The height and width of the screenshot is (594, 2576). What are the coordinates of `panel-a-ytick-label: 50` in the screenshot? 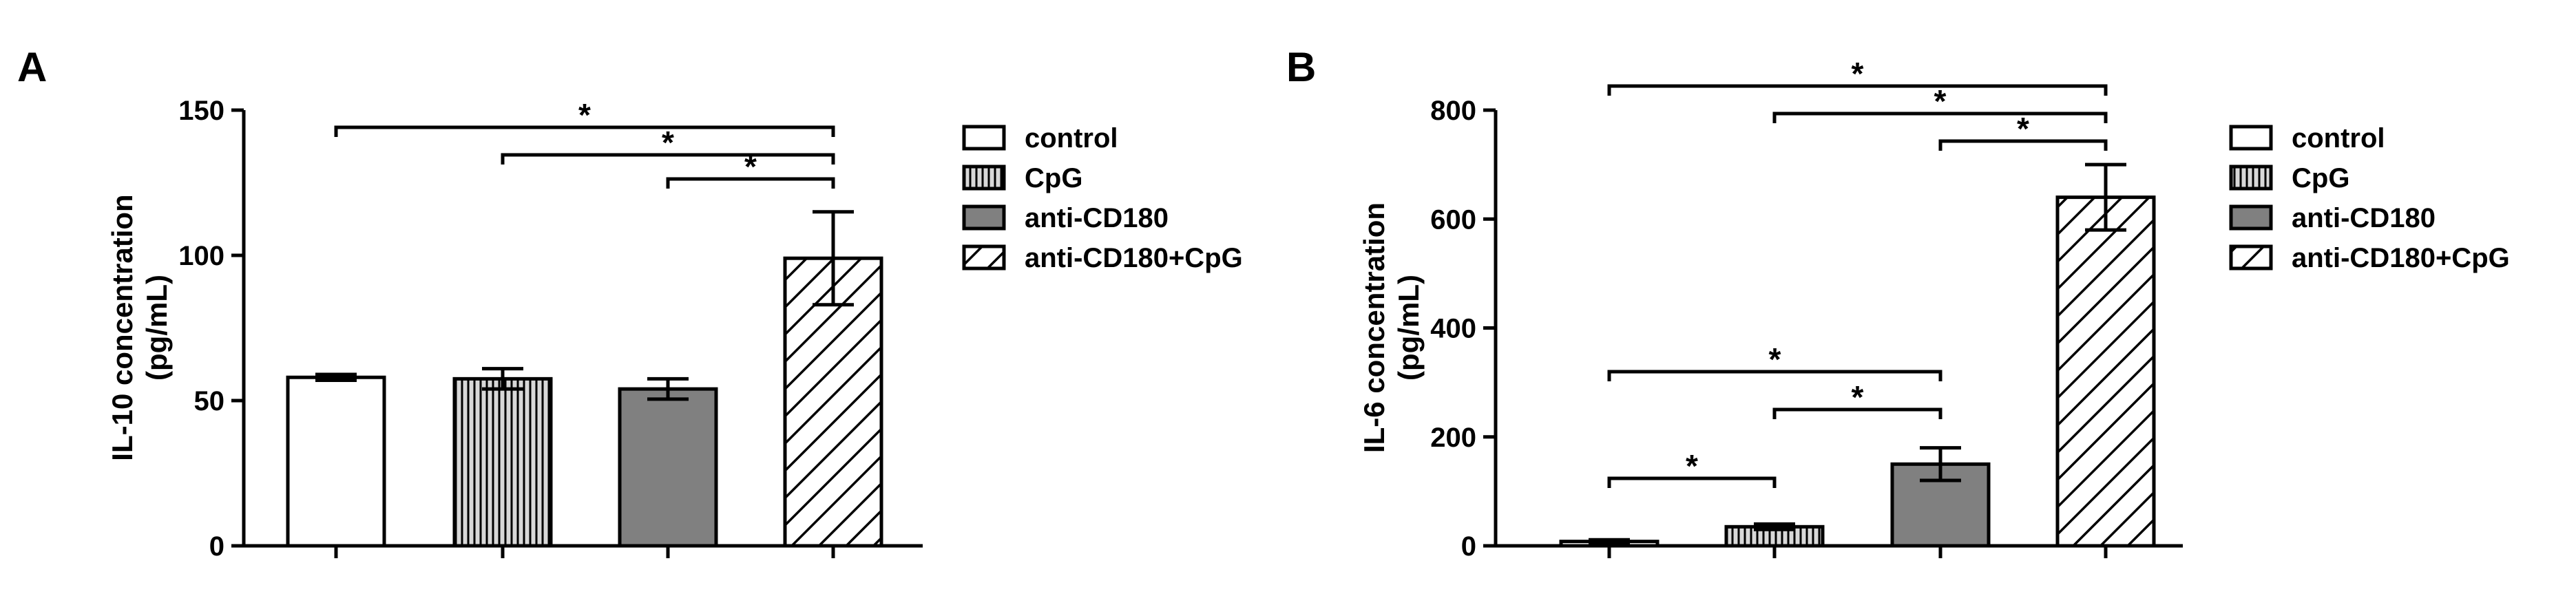 It's located at (209, 401).